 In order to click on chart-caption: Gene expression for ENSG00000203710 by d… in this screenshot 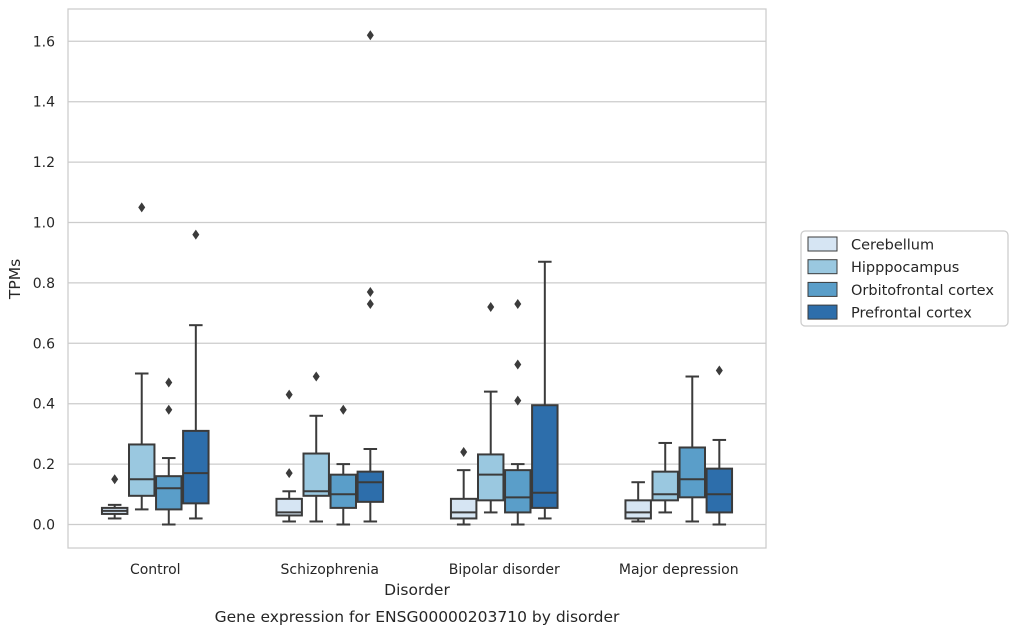, I will do `click(417, 617)`.